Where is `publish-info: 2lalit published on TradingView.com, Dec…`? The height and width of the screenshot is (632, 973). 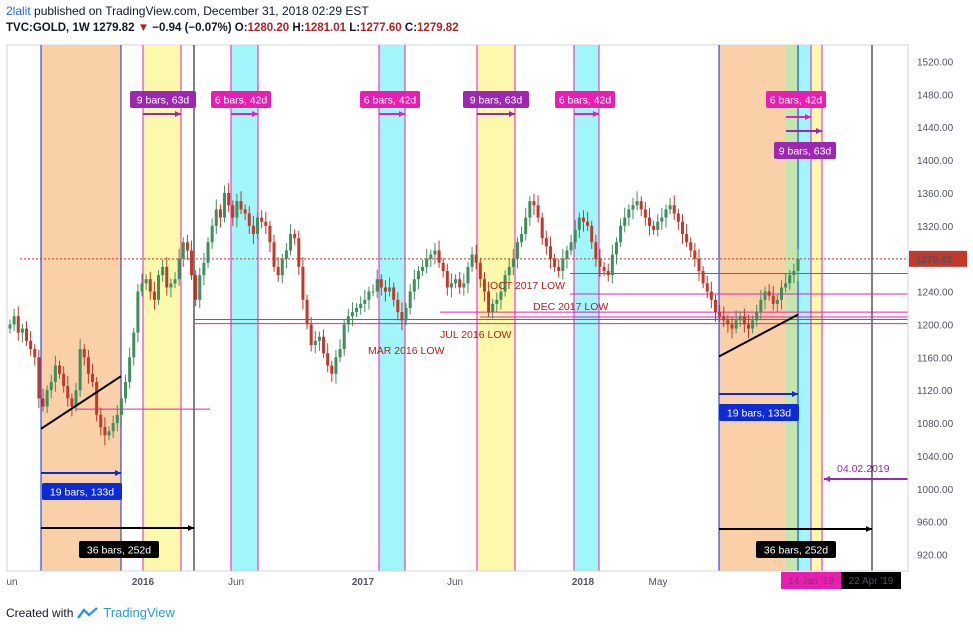
publish-info: 2lalit published on TradingView.com, Dec… is located at coordinates (232, 11).